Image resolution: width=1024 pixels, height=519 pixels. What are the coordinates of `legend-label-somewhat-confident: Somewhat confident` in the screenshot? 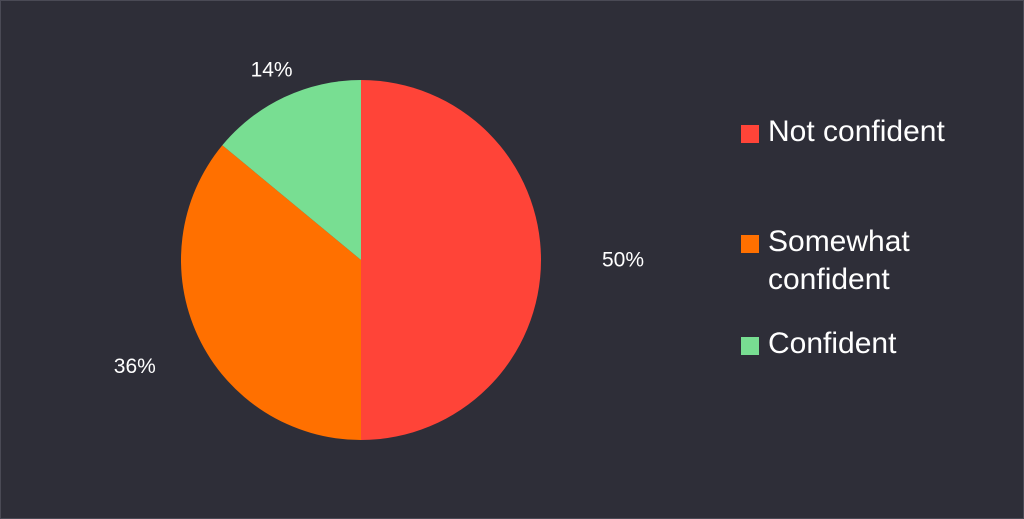 It's located at (839, 260).